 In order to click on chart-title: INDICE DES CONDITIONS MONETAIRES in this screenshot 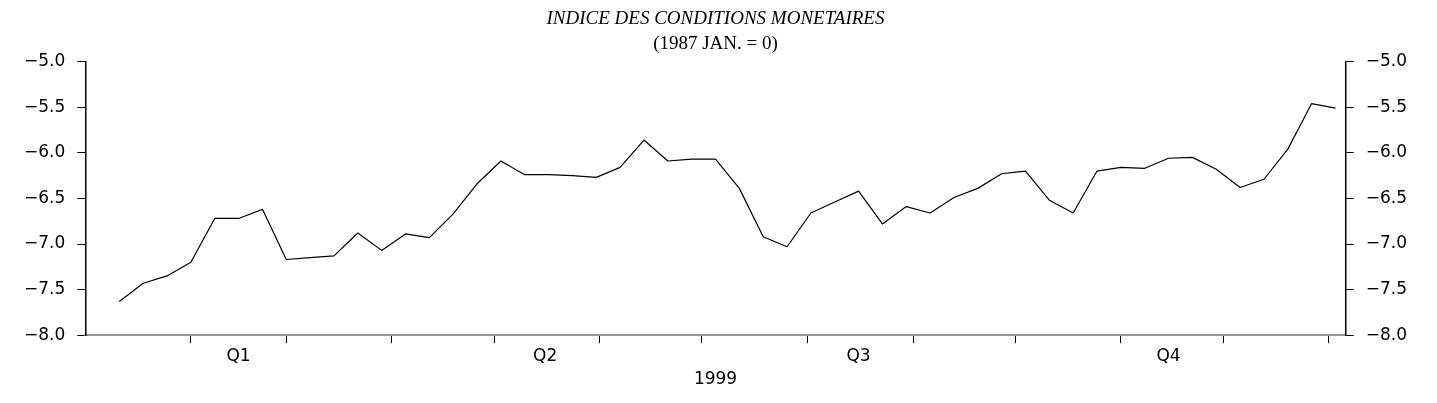, I will do `click(715, 18)`.